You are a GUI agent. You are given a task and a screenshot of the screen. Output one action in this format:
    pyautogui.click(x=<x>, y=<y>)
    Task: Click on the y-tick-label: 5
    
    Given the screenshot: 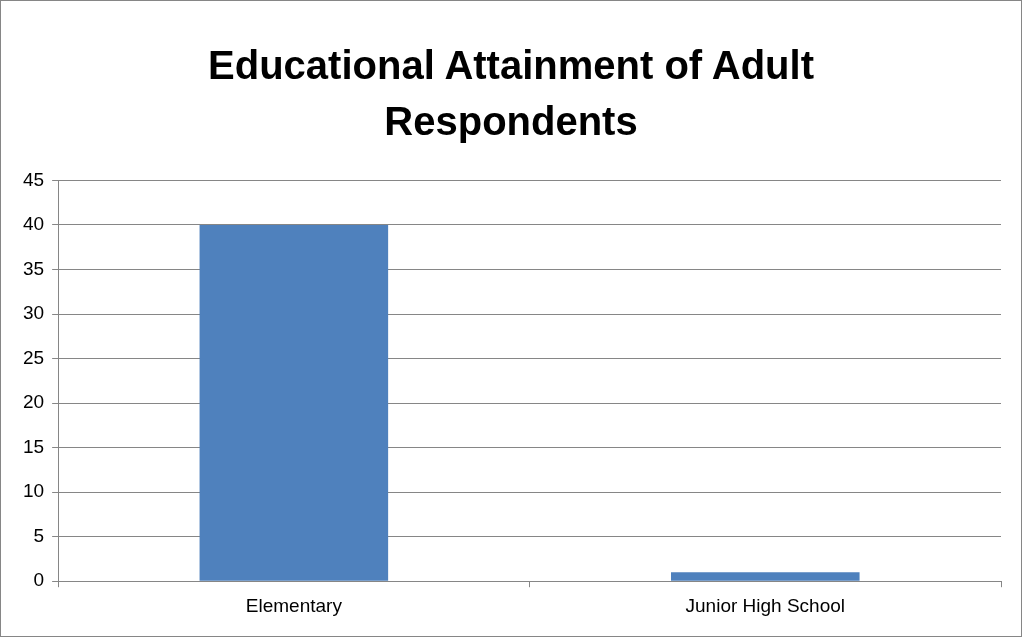 What is the action you would take?
    pyautogui.click(x=39, y=535)
    